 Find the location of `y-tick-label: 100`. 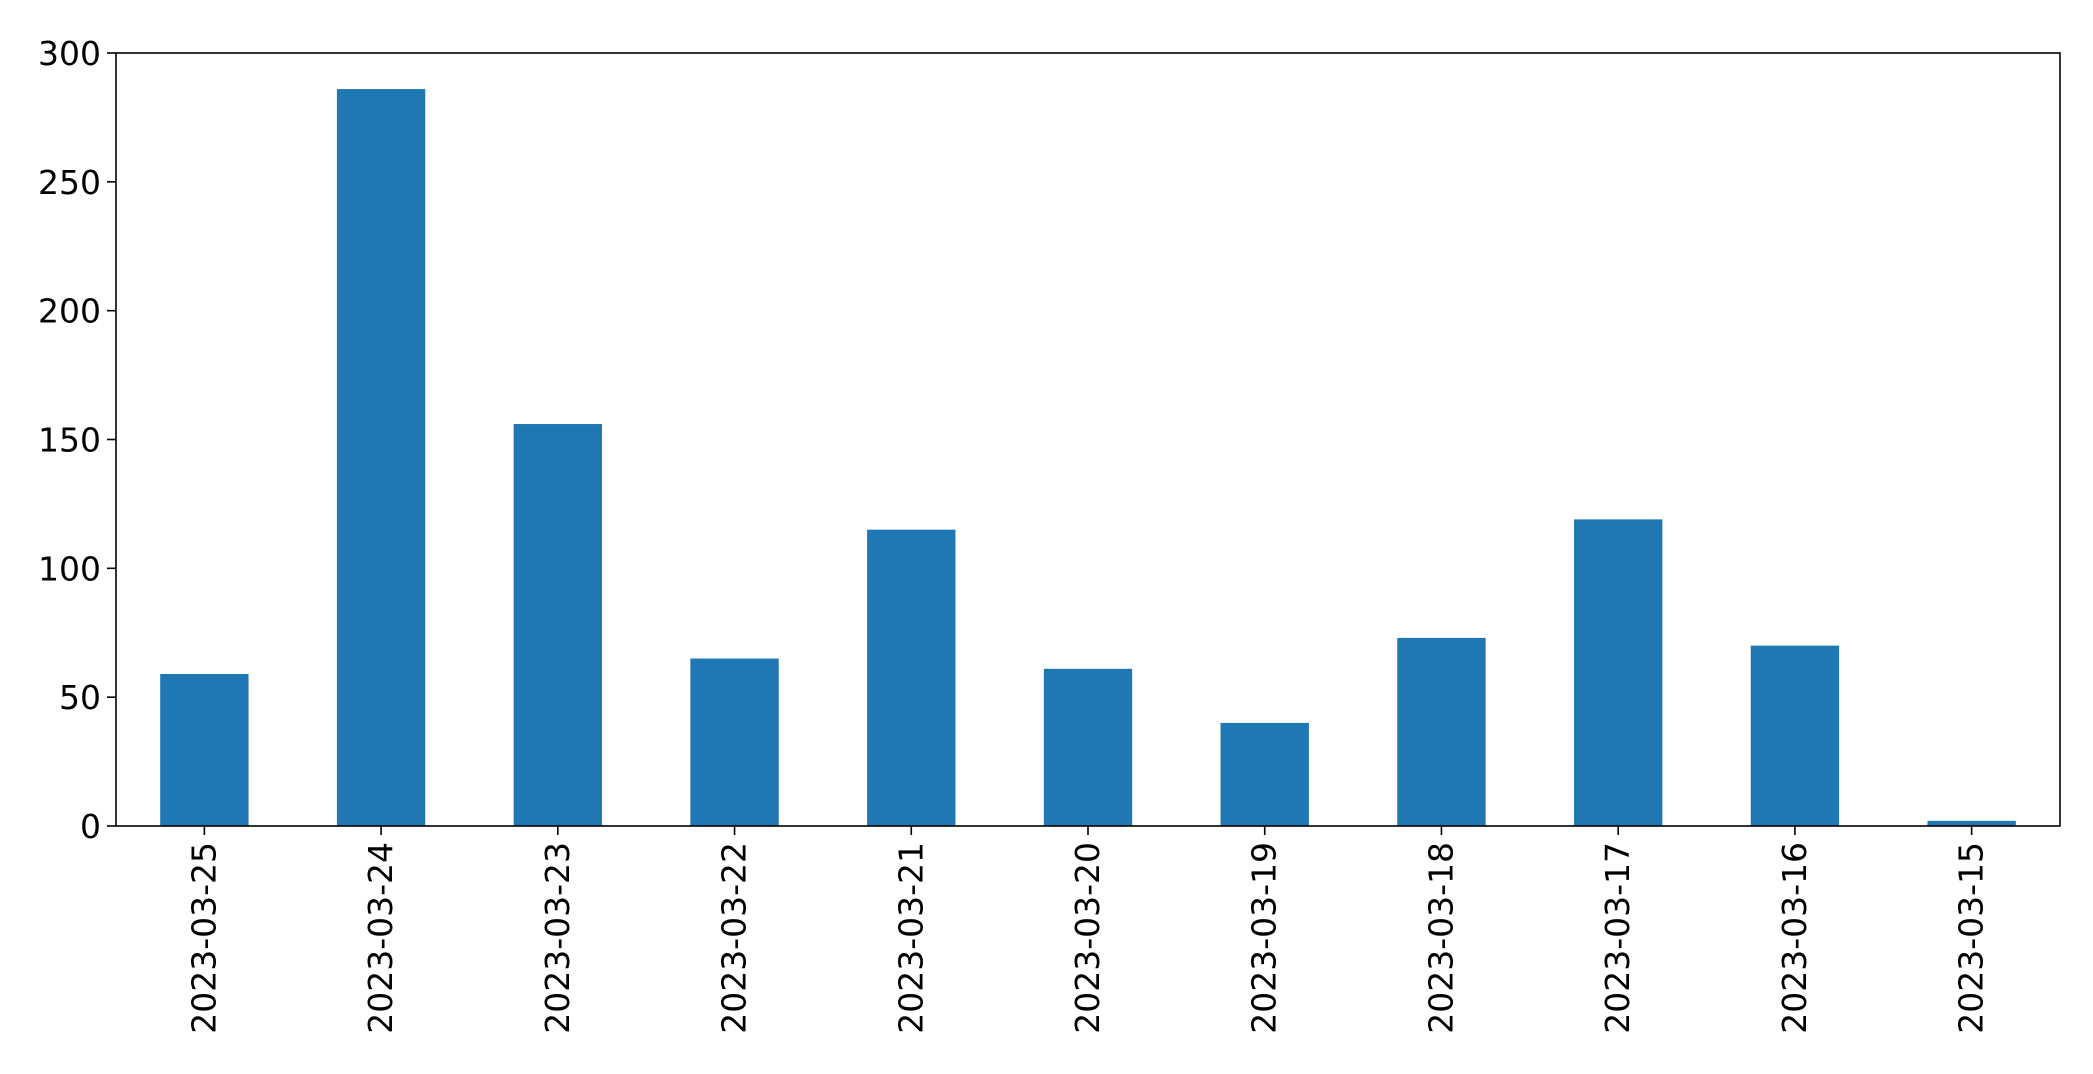

y-tick-label: 100 is located at coordinates (69, 568).